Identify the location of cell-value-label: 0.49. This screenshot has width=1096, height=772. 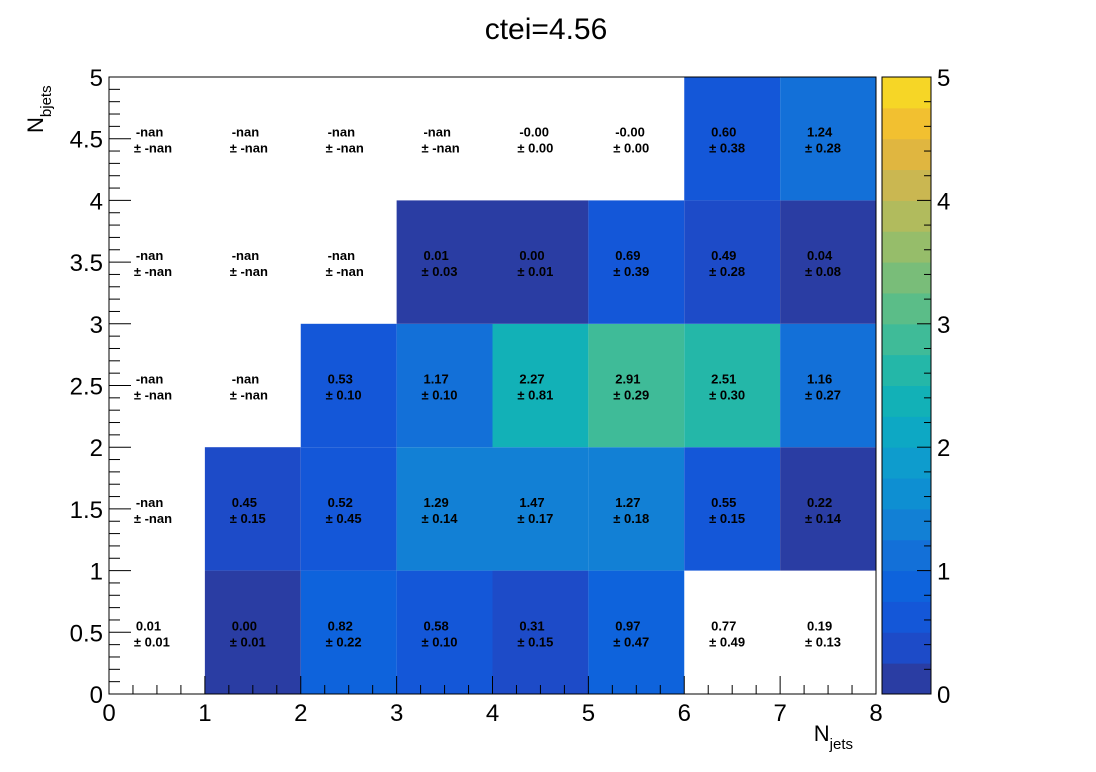
(723, 255).